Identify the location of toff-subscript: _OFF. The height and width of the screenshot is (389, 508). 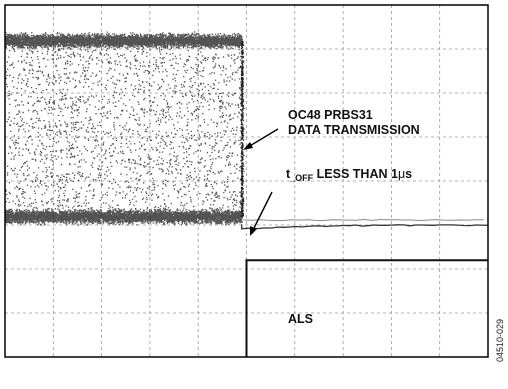
(301, 178).